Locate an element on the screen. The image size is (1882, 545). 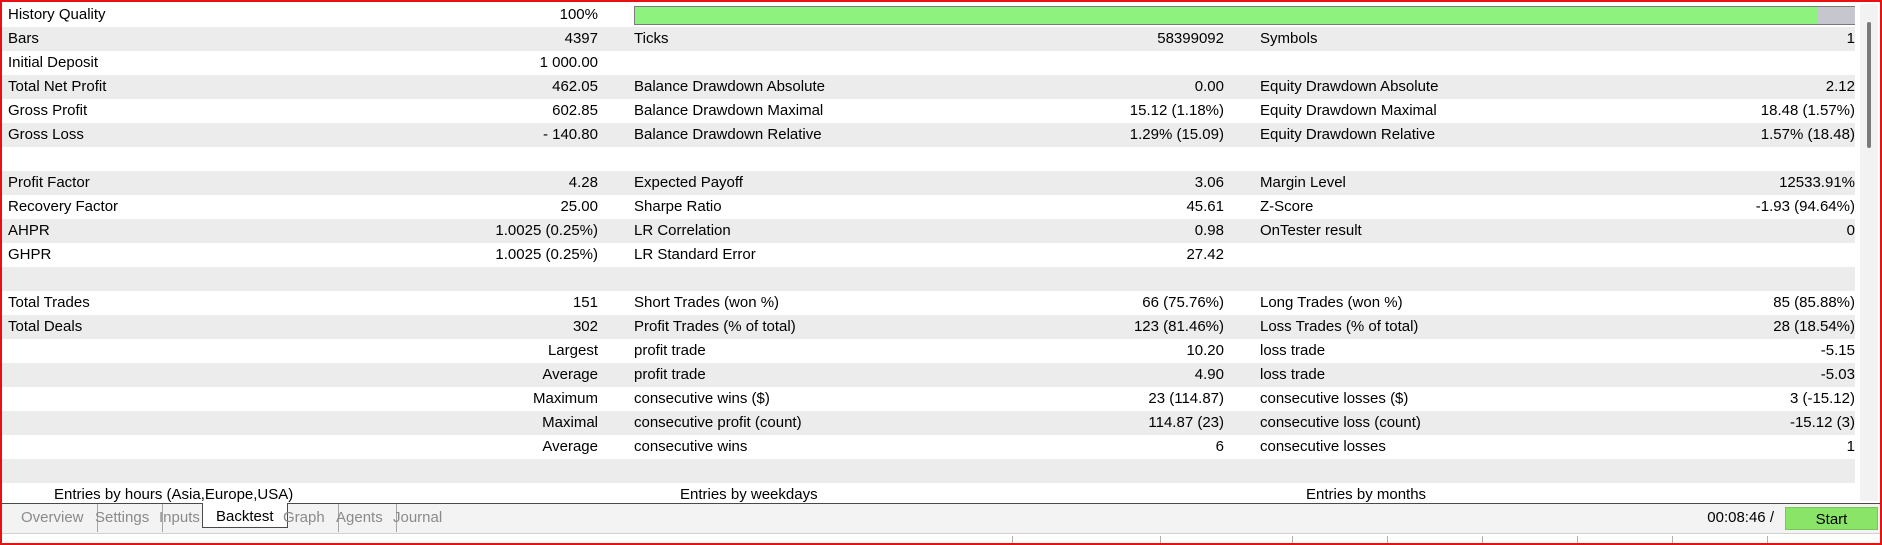
stat-value: Largest is located at coordinates (572, 350).